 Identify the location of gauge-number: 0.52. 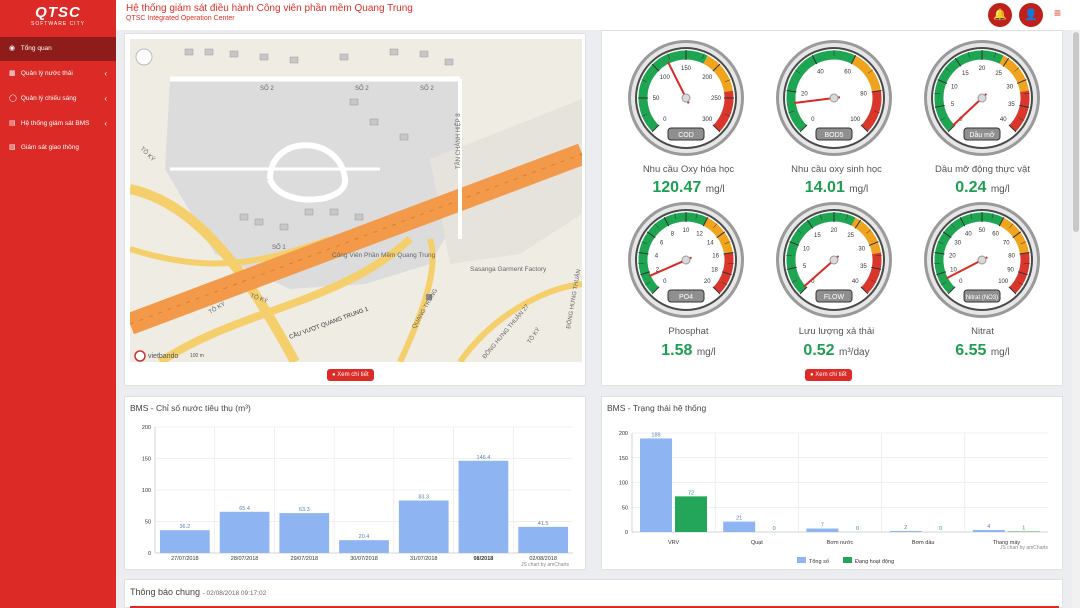
(819, 350).